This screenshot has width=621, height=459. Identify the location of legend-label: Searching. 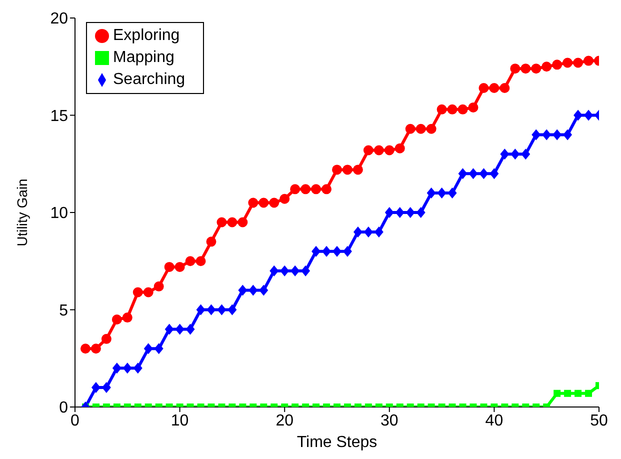
(149, 79).